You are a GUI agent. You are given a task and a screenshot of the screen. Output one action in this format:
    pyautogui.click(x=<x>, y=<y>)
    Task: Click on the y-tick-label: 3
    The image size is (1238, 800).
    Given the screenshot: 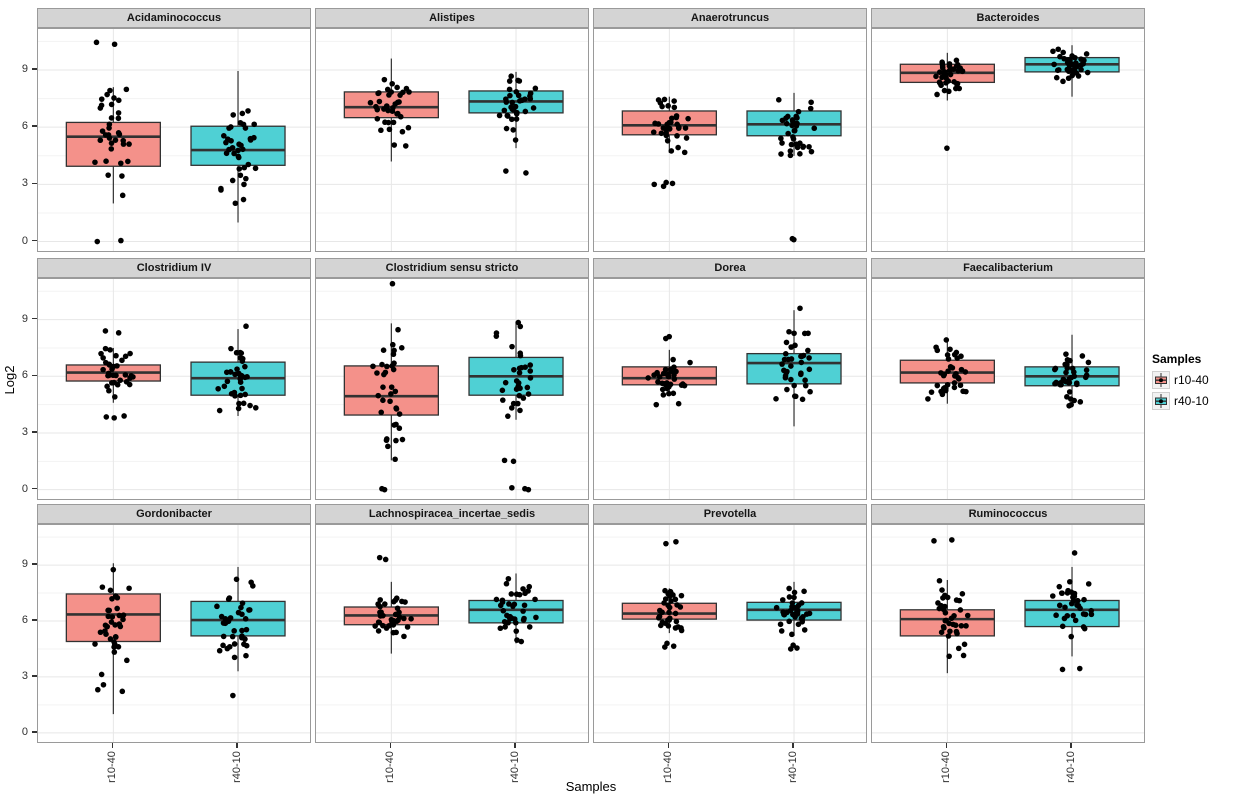 What is the action you would take?
    pyautogui.click(x=24, y=675)
    